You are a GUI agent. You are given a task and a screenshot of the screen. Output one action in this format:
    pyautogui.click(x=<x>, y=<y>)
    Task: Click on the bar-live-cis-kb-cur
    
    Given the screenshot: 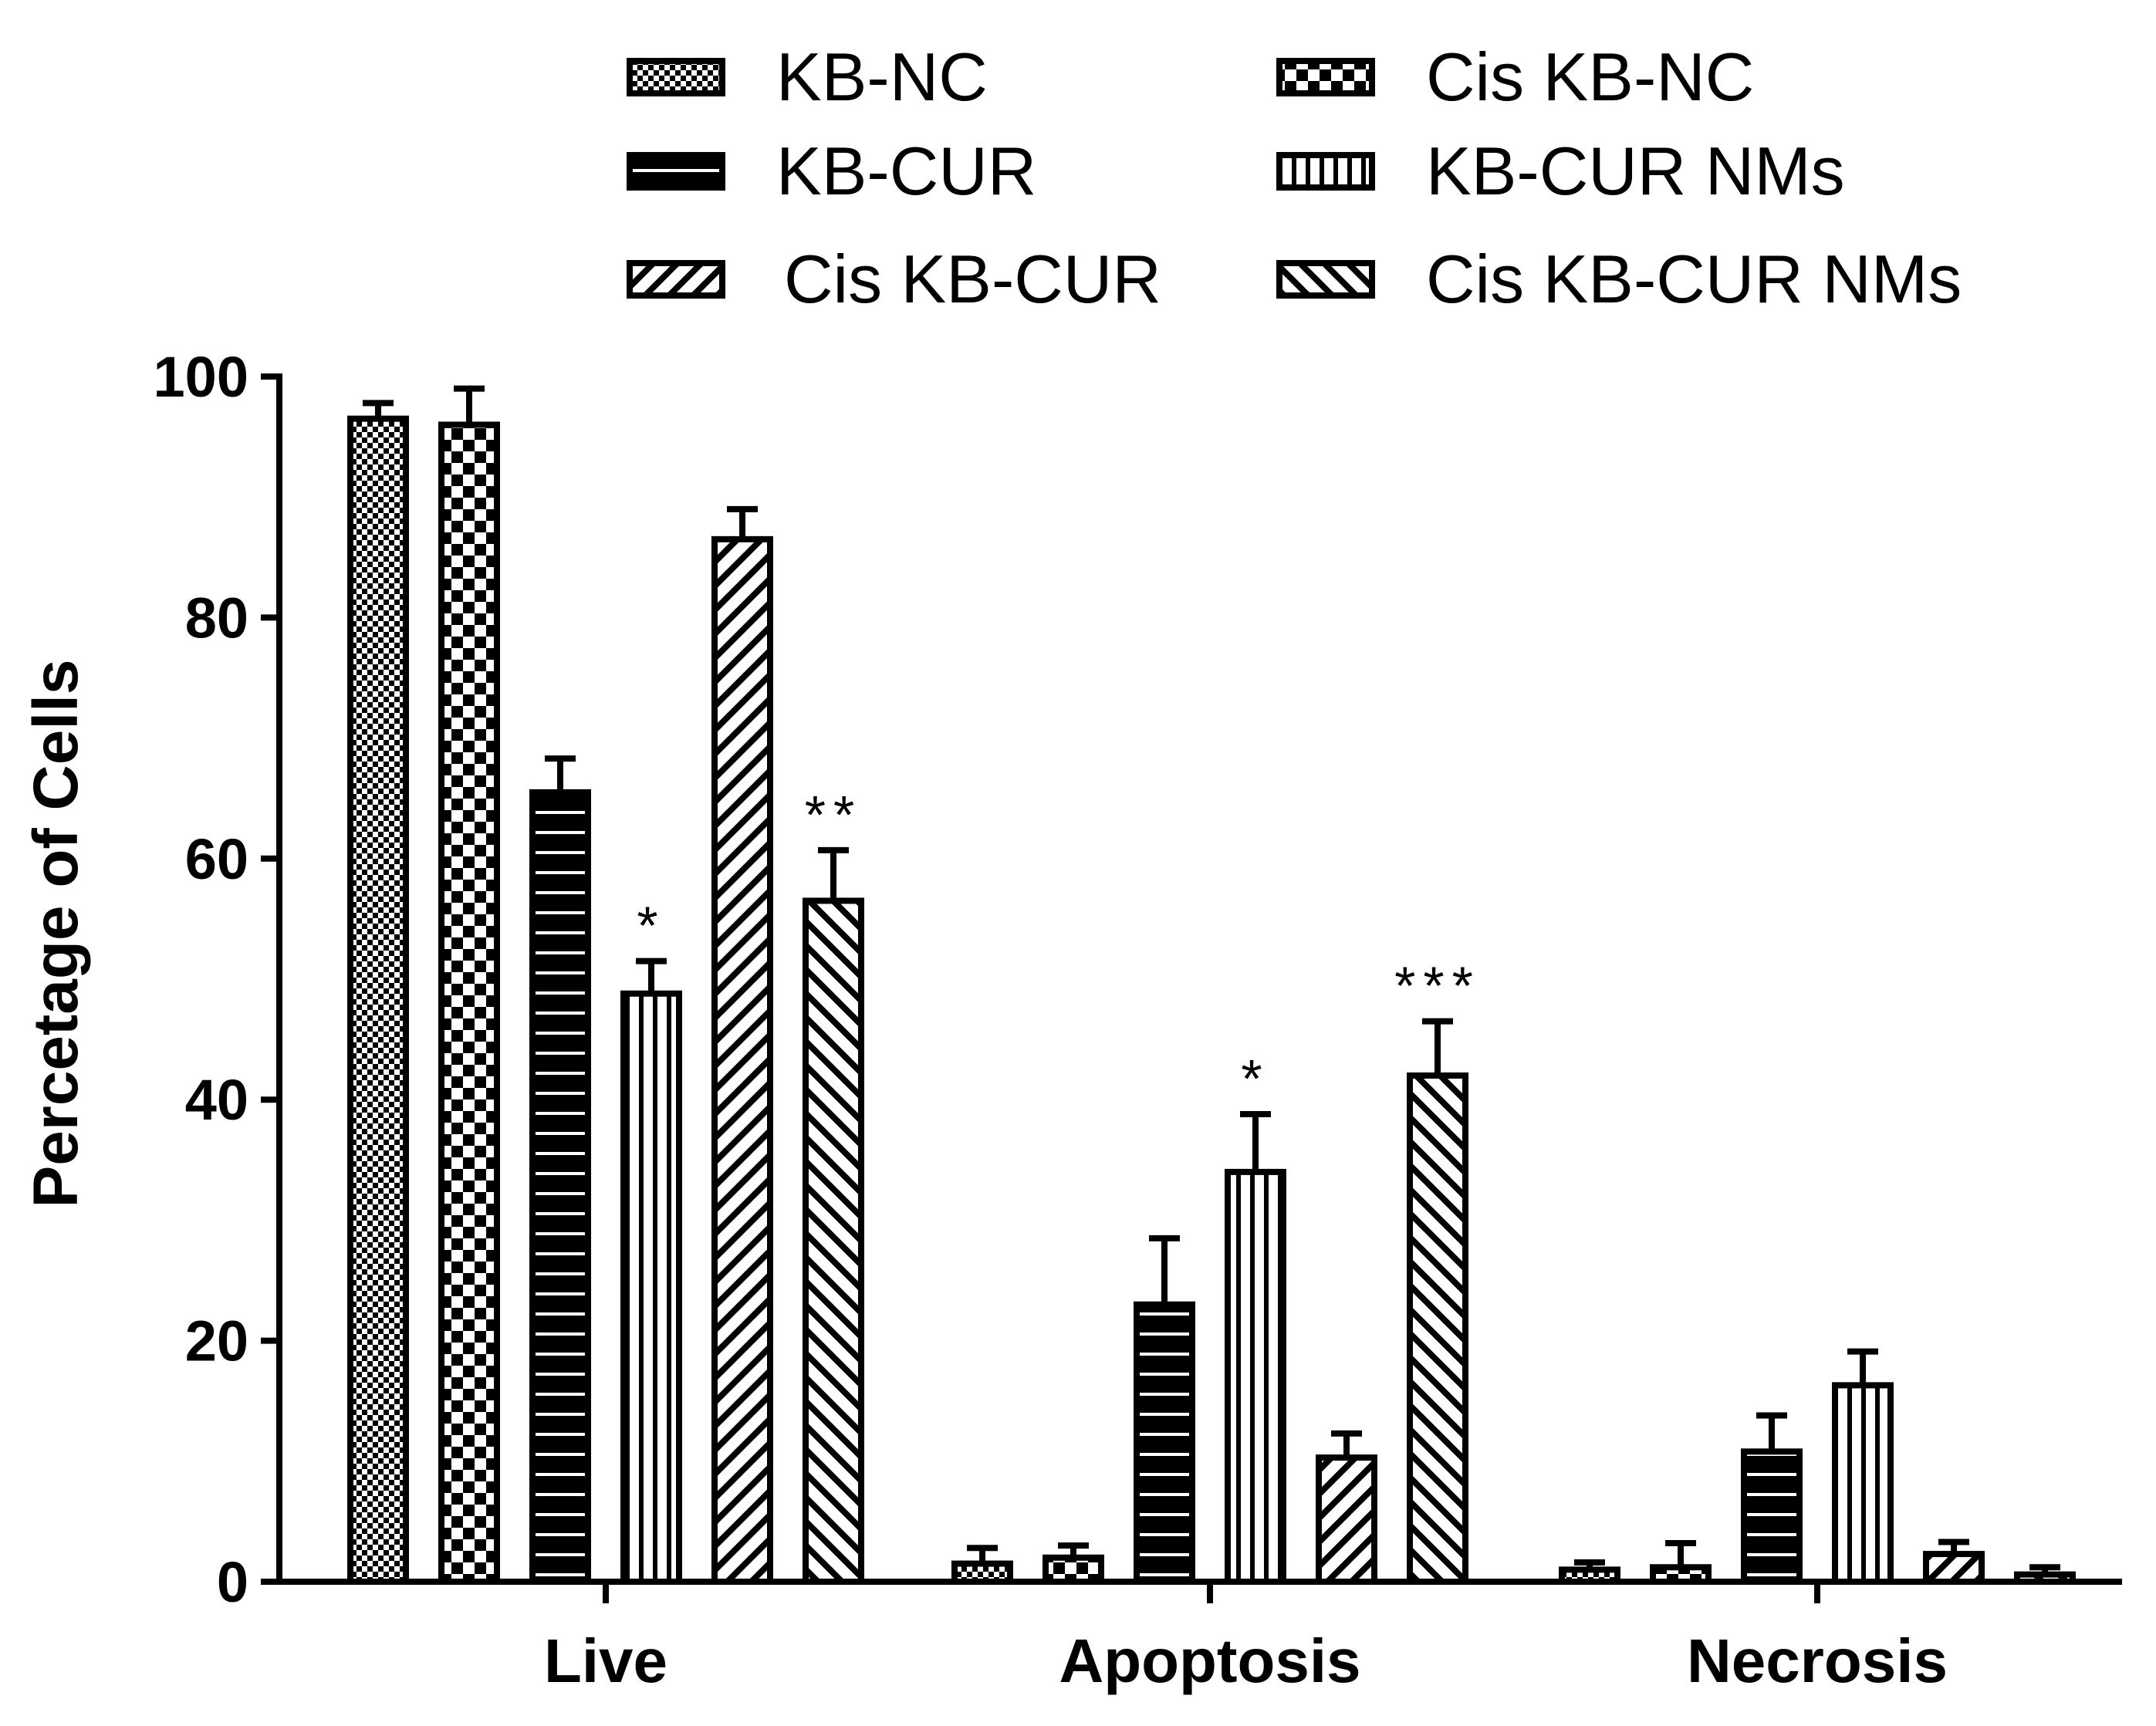 What is the action you would take?
    pyautogui.click(x=742, y=1060)
    